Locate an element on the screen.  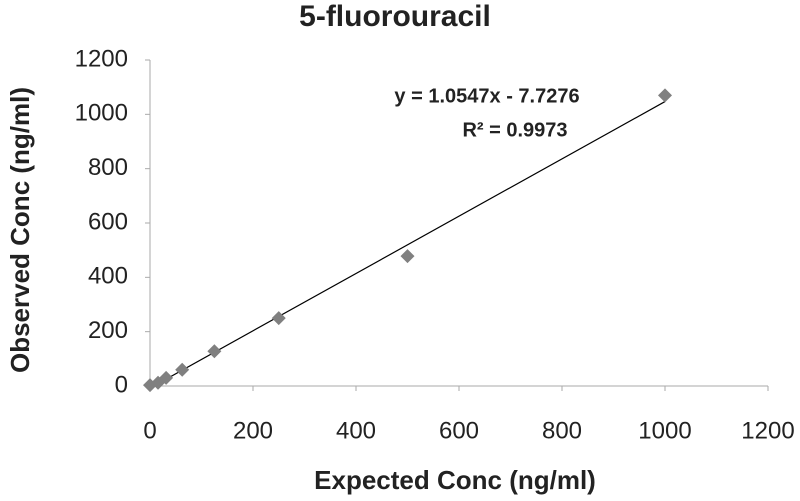
x-tick-label: 1000 is located at coordinates (664, 430).